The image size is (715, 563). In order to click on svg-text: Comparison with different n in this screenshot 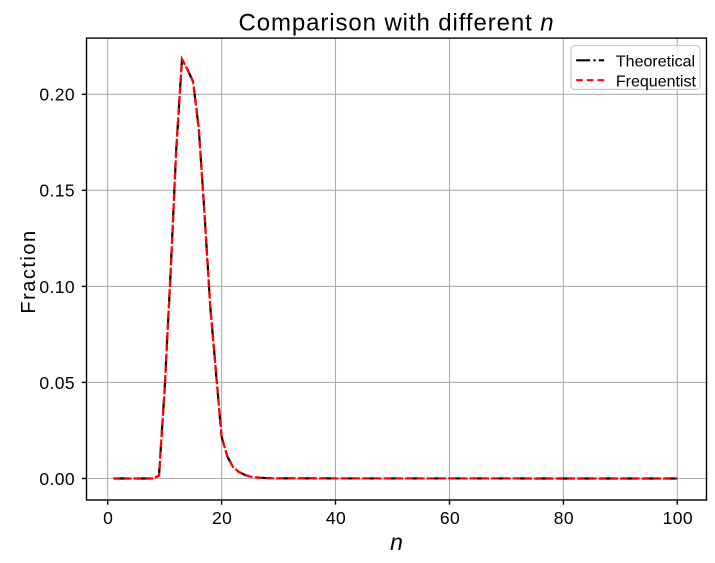, I will do `click(396, 22)`.